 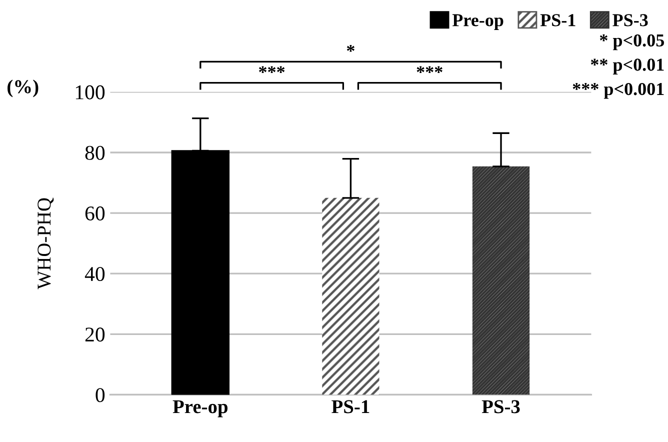 I want to click on legend-label: PS-1, so click(x=558, y=20).